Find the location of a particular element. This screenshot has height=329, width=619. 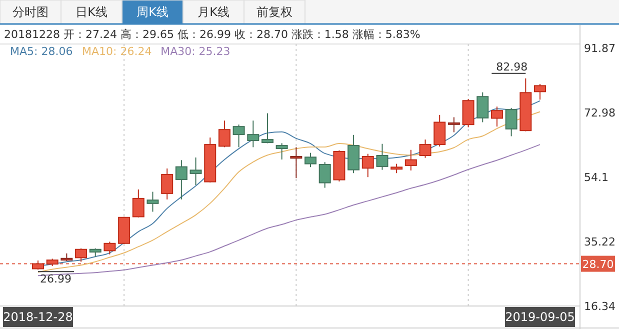

text: 分时图 is located at coordinates (30, 12).